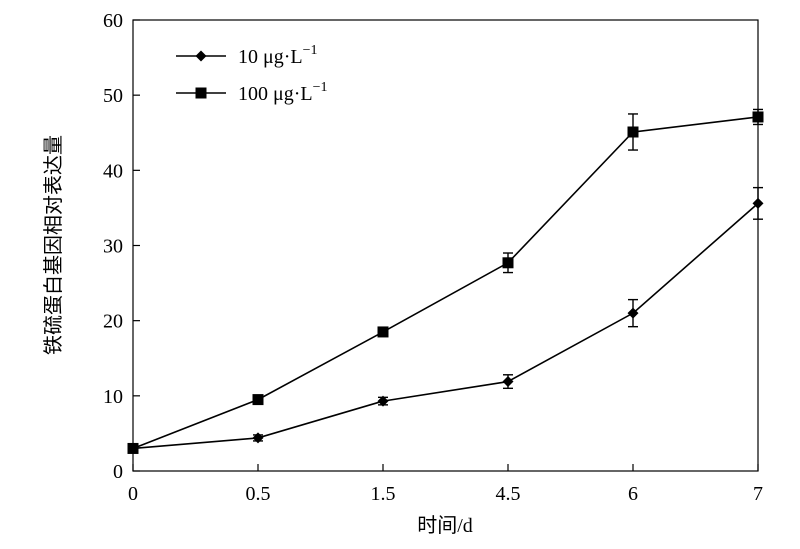  I want to click on legend-label: 100 μg·L−1, so click(283, 92).